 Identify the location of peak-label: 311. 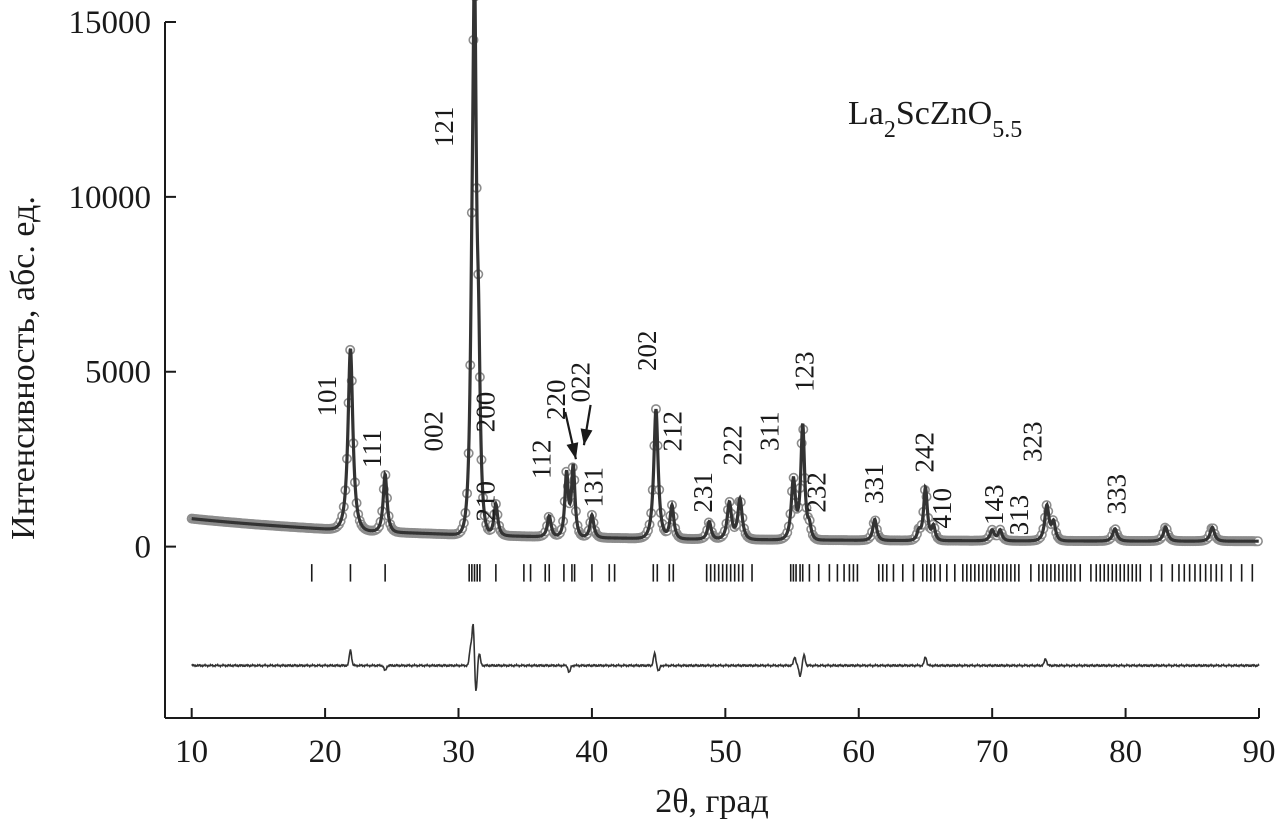
(770, 431).